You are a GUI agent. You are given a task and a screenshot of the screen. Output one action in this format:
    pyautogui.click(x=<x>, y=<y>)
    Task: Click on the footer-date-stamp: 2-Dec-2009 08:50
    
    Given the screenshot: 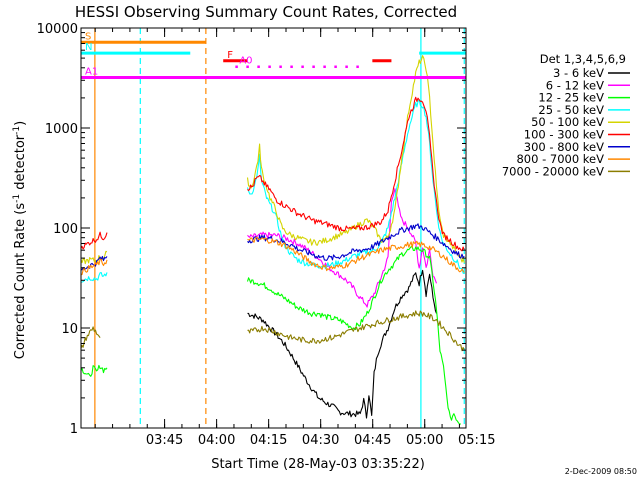 What is the action you would take?
    pyautogui.click(x=601, y=471)
    